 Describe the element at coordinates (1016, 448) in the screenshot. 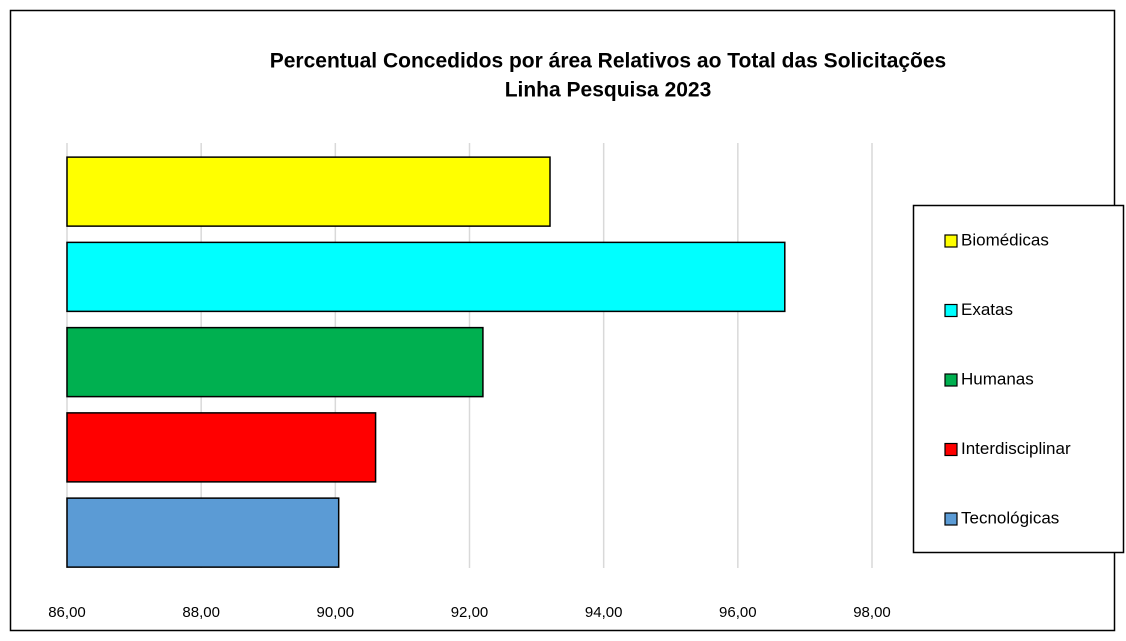

I see `legend-label: Interdisciplinar` at that location.